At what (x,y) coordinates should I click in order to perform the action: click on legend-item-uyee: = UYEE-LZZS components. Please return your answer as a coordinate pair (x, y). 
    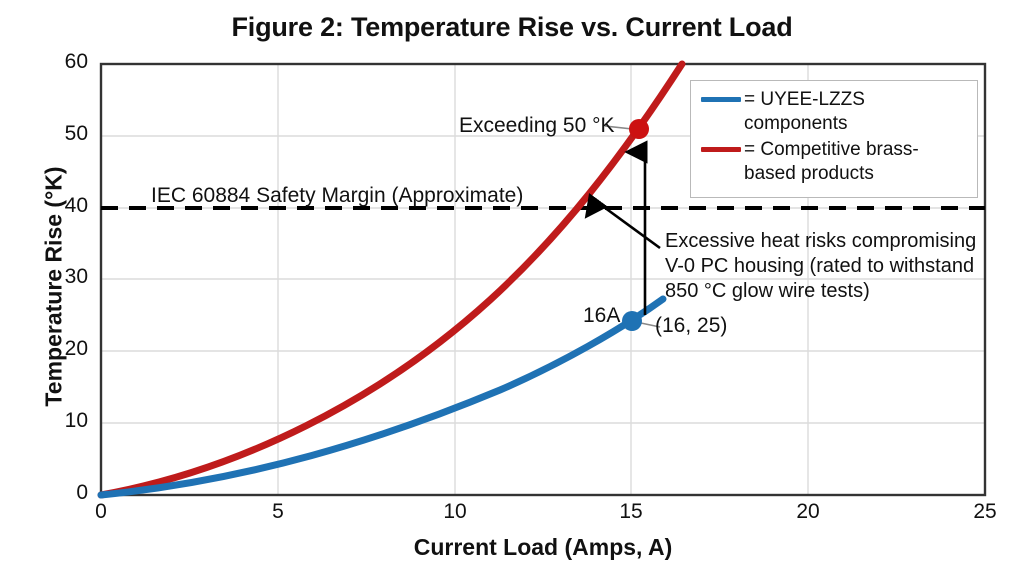
    Looking at the image, I should click on (834, 112).